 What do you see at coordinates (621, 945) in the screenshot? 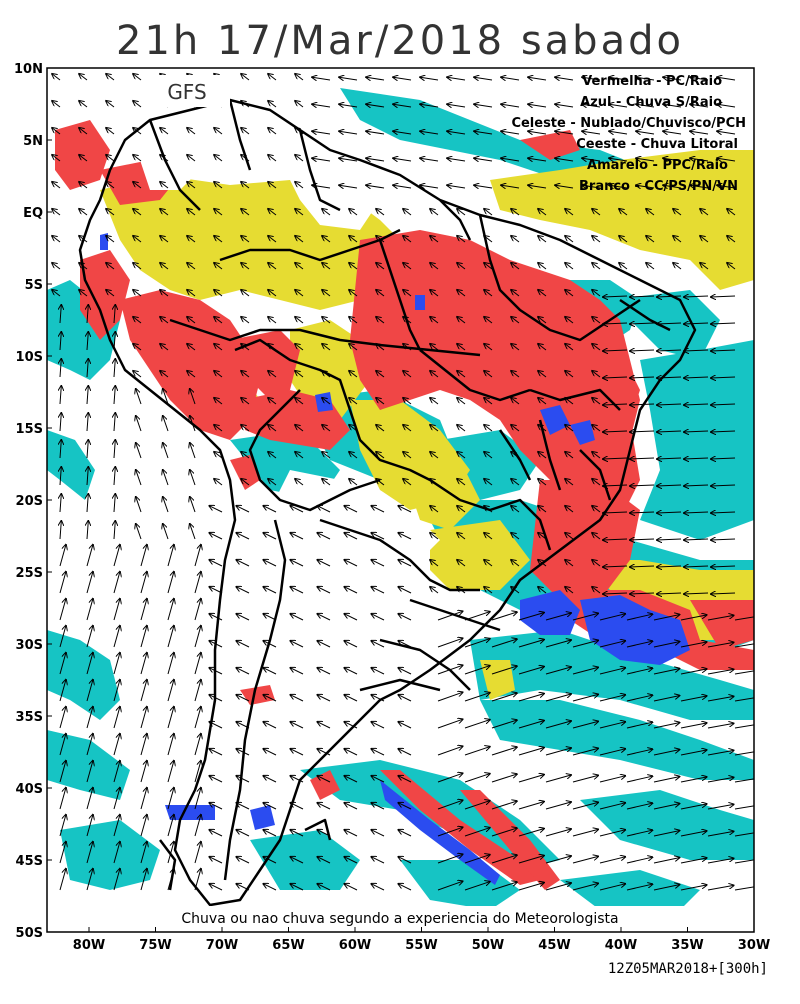
I see `lon-label: 40W` at bounding box center [621, 945].